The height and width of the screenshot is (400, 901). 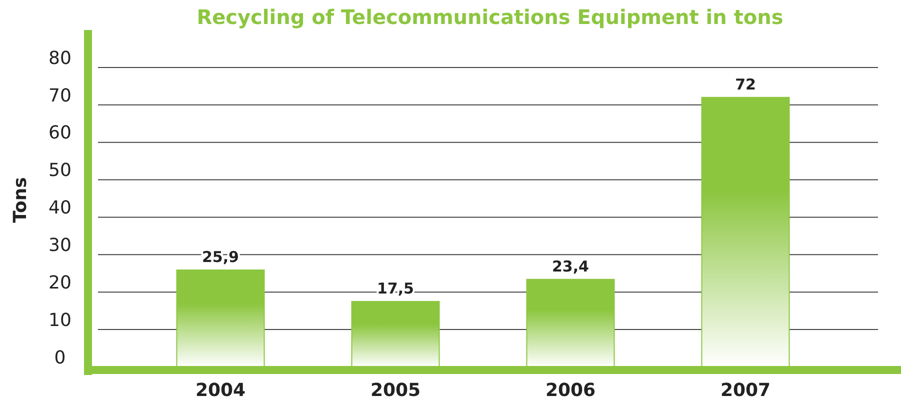 I want to click on data-label: 23,4, so click(x=571, y=266).